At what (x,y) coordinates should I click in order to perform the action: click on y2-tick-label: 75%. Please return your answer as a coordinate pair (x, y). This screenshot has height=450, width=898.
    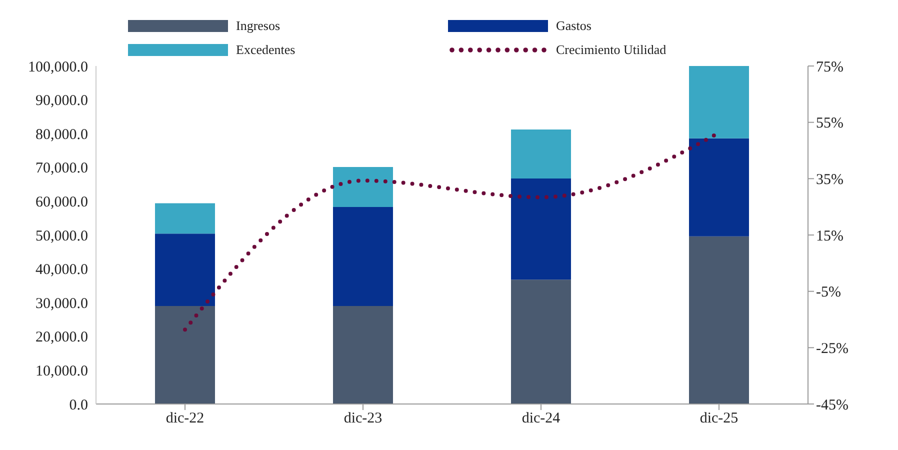
    Looking at the image, I should click on (830, 67).